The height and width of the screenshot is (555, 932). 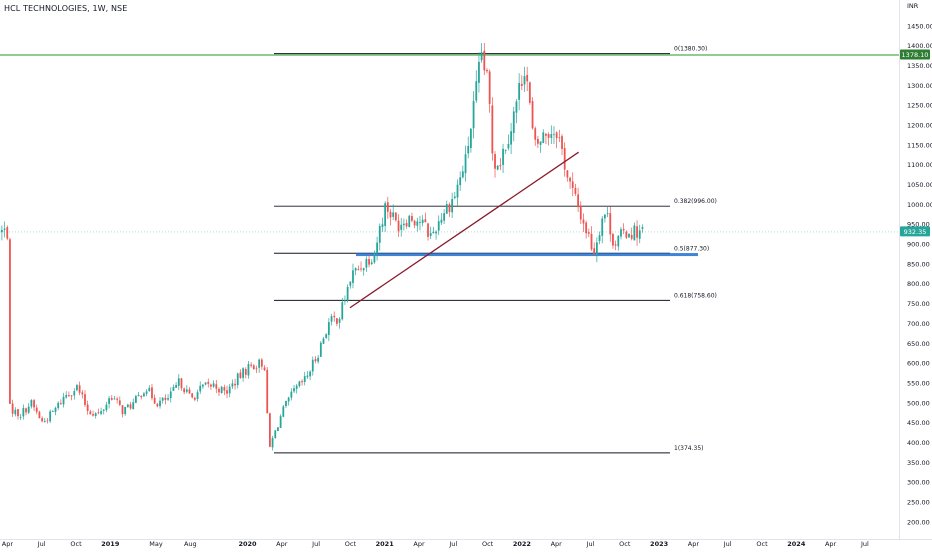 What do you see at coordinates (919, 106) in the screenshot?
I see `y-tick-label: 1250.00` at bounding box center [919, 106].